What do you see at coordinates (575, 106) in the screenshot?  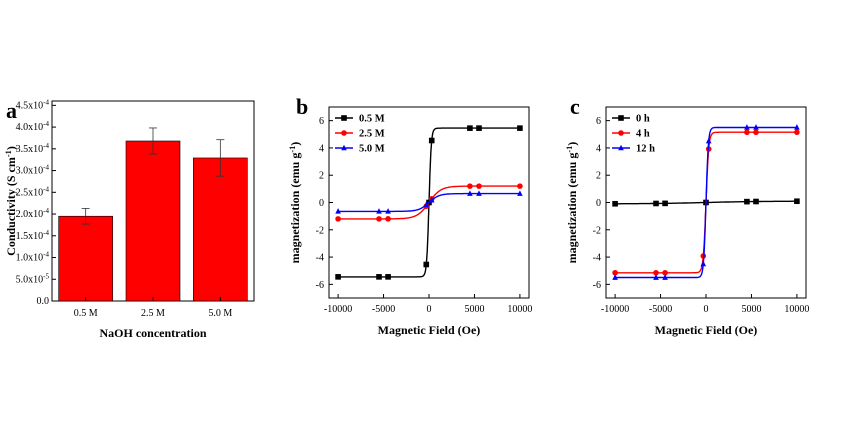 I see `panel-letter-c: c` at bounding box center [575, 106].